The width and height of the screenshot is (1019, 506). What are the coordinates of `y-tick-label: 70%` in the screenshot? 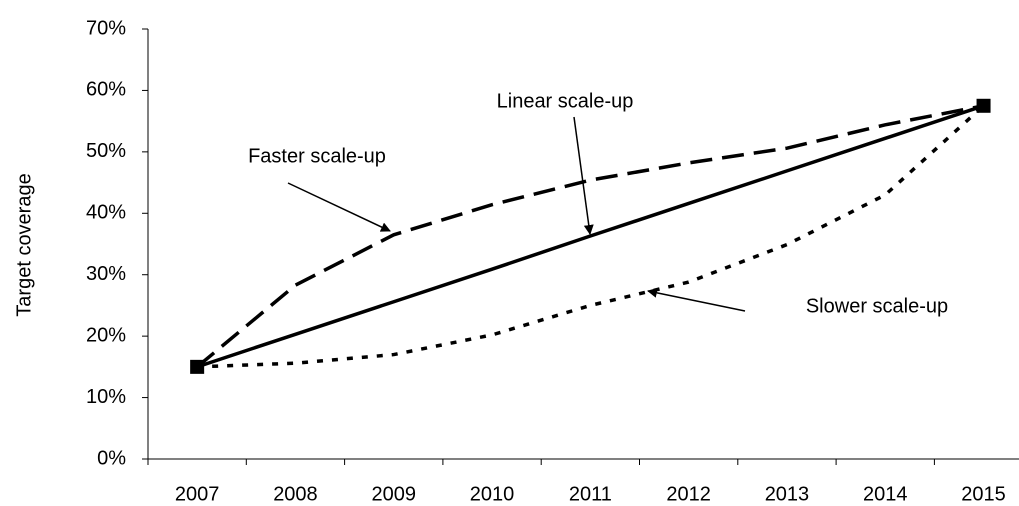 It's located at (106, 28).